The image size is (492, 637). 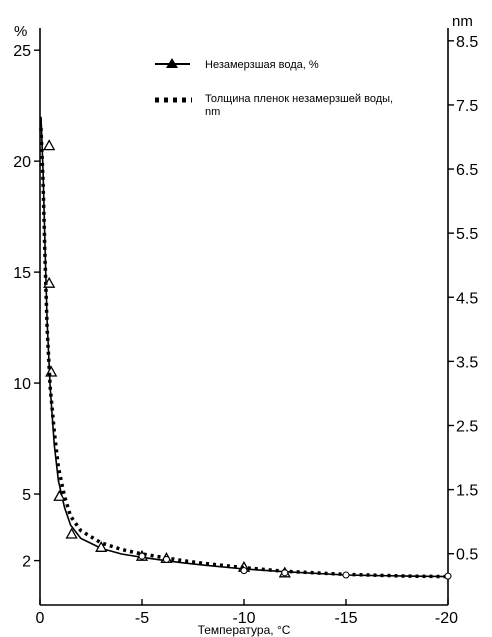 What do you see at coordinates (172, 63) in the screenshot?
I see `legend-triangle-marker-icon` at bounding box center [172, 63].